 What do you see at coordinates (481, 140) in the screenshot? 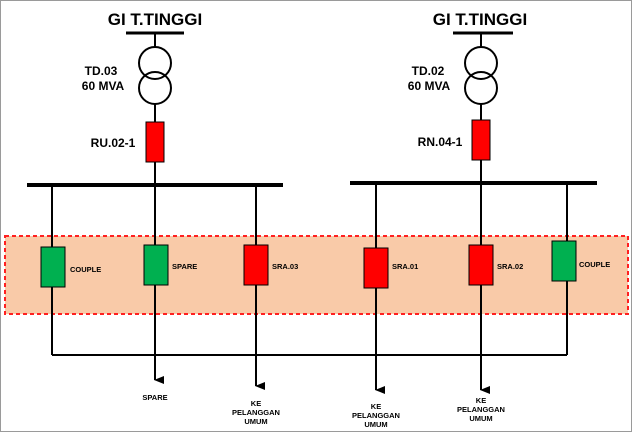
I see `right-incoming-breaker` at bounding box center [481, 140].